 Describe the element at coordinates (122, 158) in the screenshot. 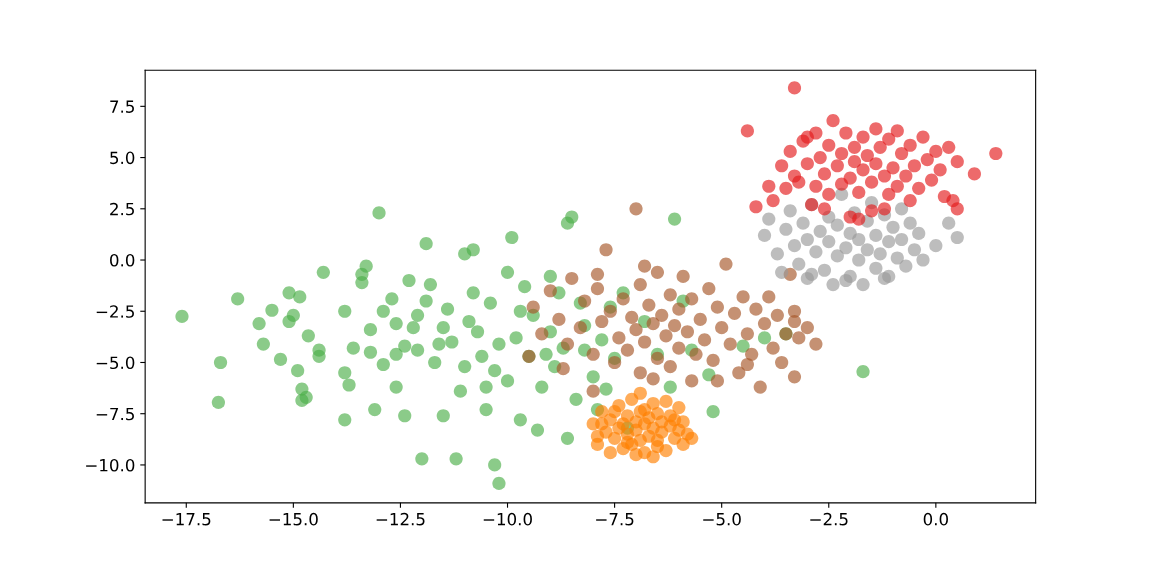

I see `y-tick-label: 5.0` at that location.